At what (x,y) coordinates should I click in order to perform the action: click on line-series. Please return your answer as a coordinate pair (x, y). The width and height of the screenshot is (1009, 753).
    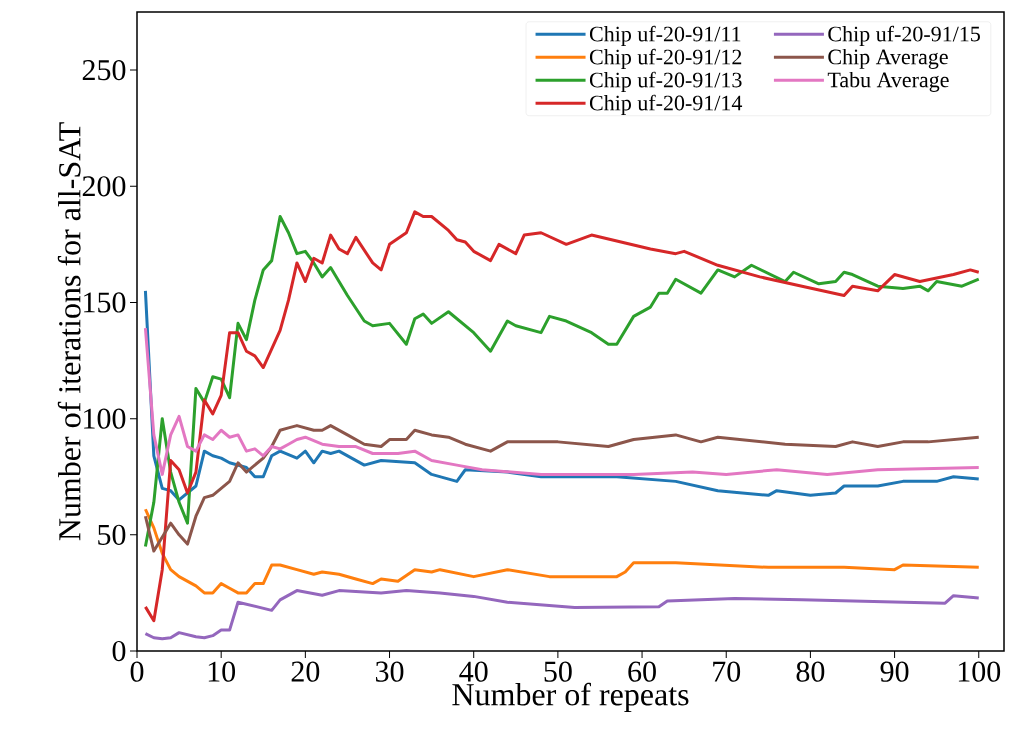
    Looking at the image, I should click on (562, 615).